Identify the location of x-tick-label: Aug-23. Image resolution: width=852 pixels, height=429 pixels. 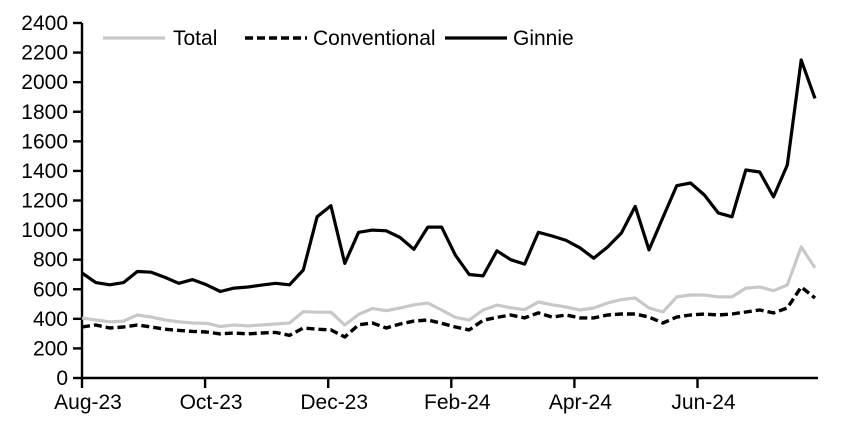
(88, 402).